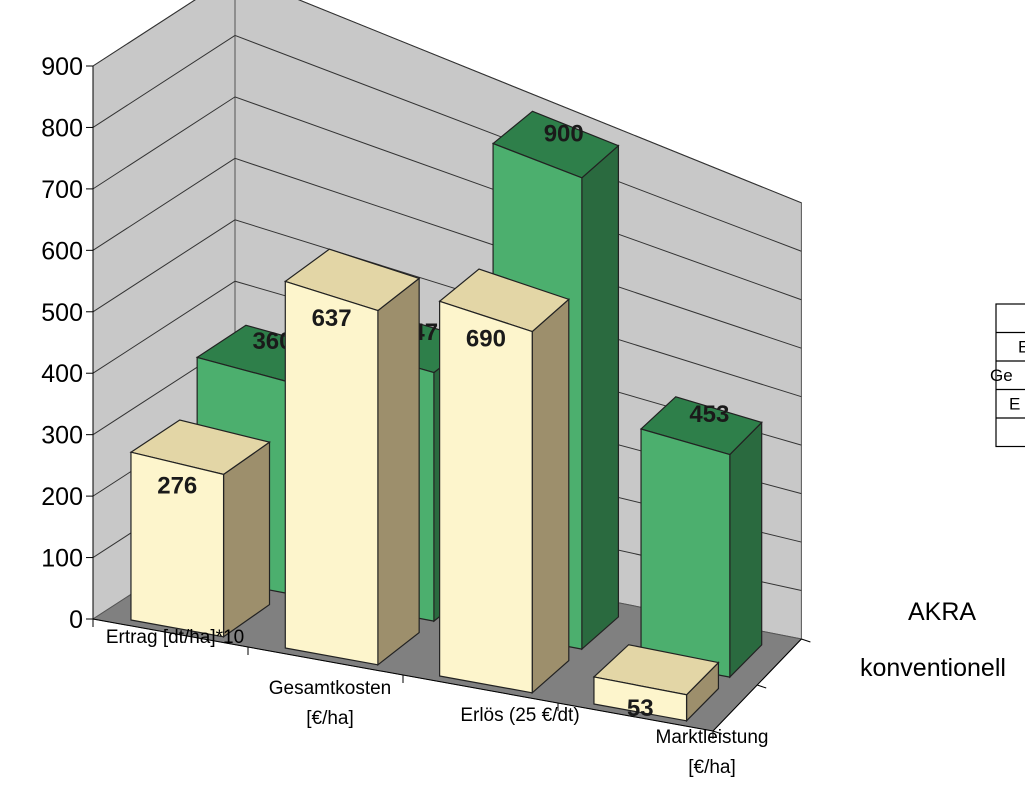 The image size is (1025, 785). I want to click on data-table: E Ge E, so click(1007, 375).